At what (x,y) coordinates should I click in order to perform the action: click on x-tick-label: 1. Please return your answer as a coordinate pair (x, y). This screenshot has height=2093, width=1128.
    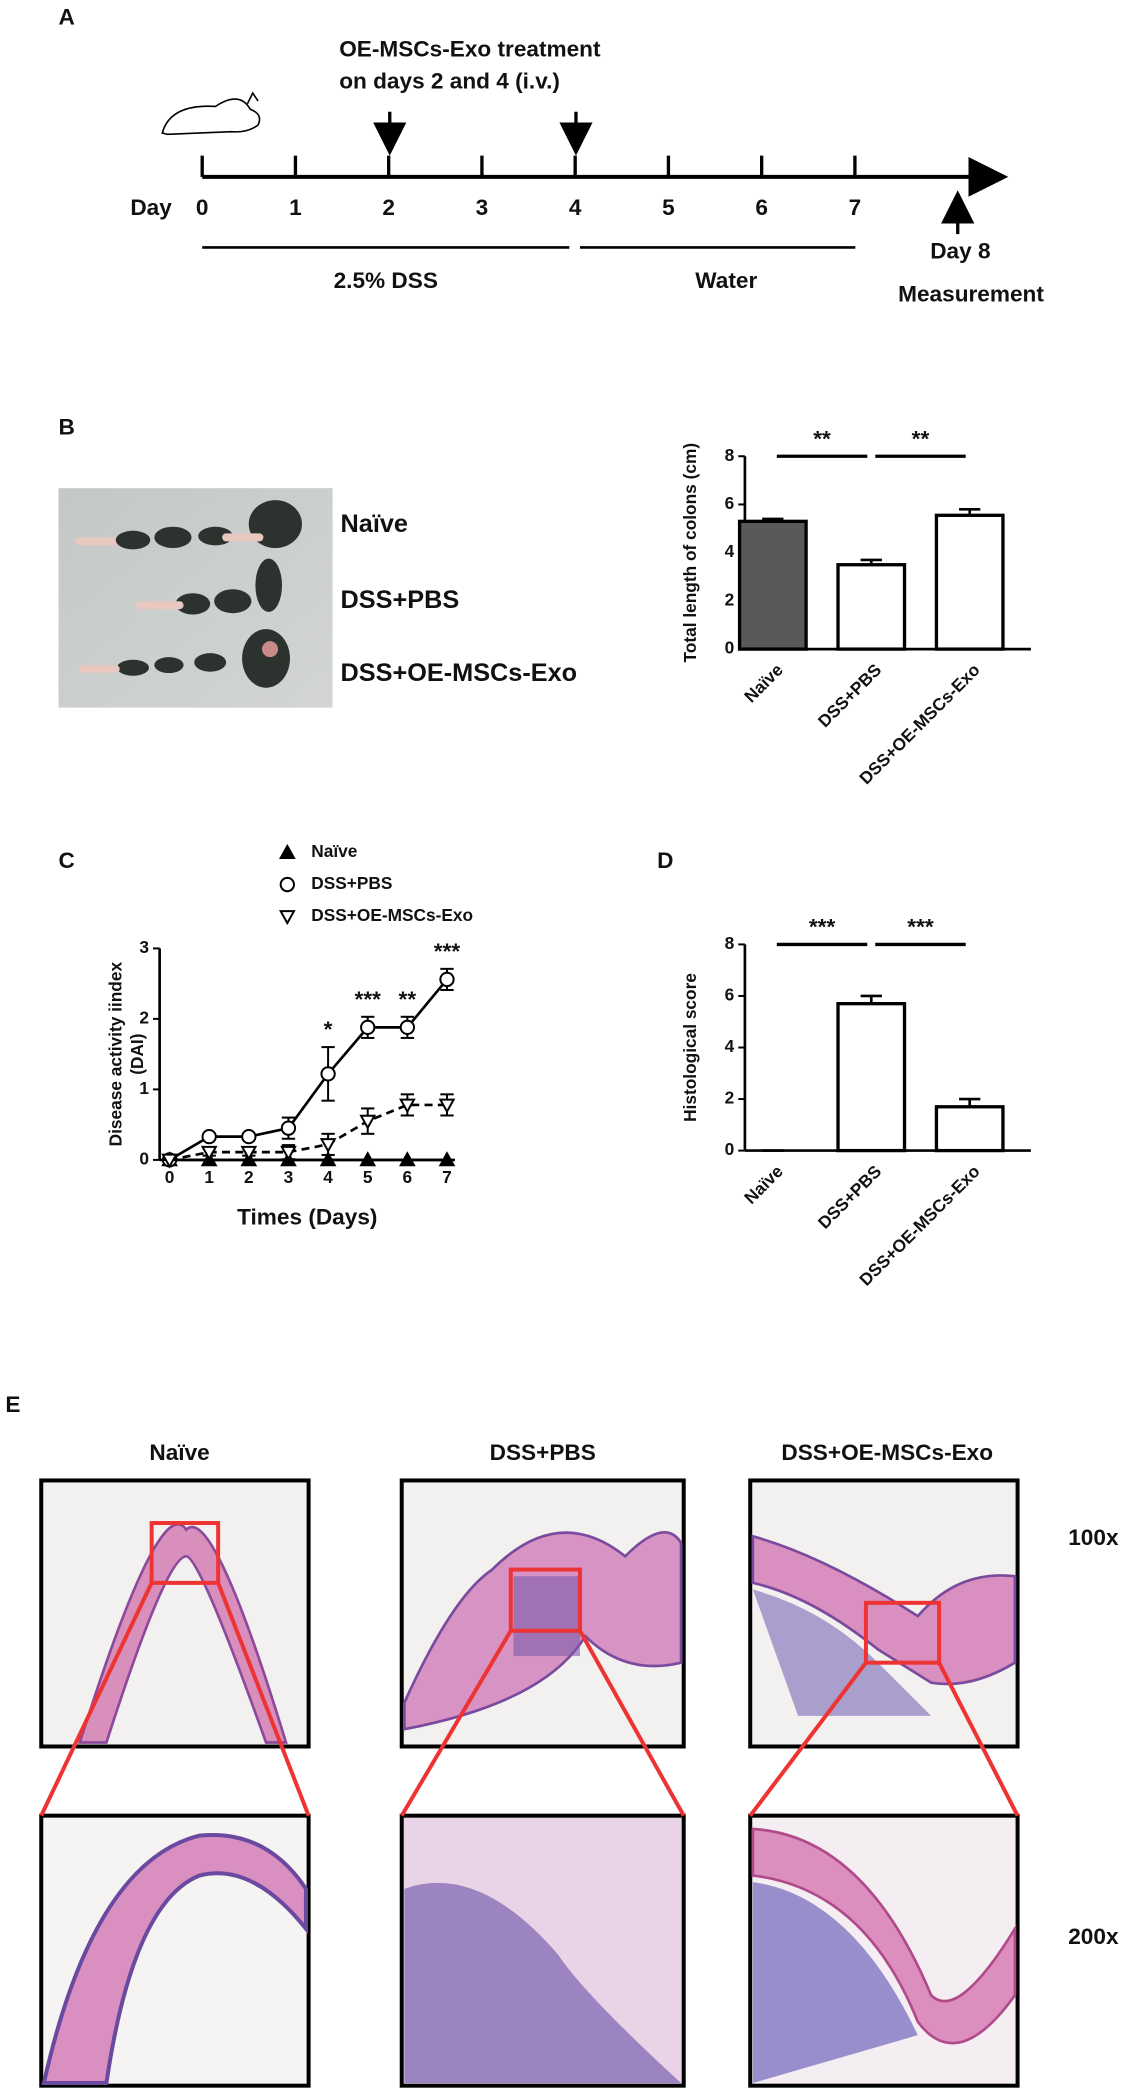
    Looking at the image, I should click on (209, 1177).